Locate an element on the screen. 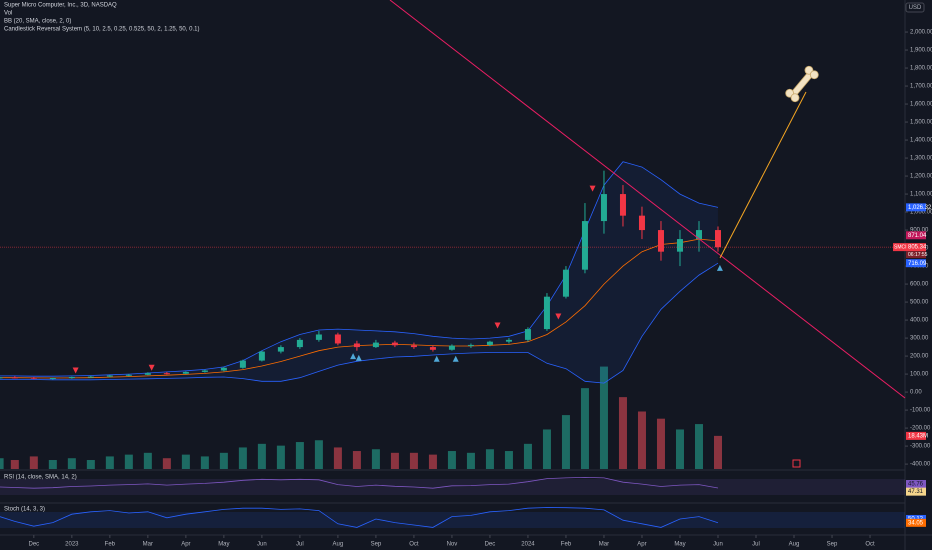  price-tag is located at coordinates (916, 263).